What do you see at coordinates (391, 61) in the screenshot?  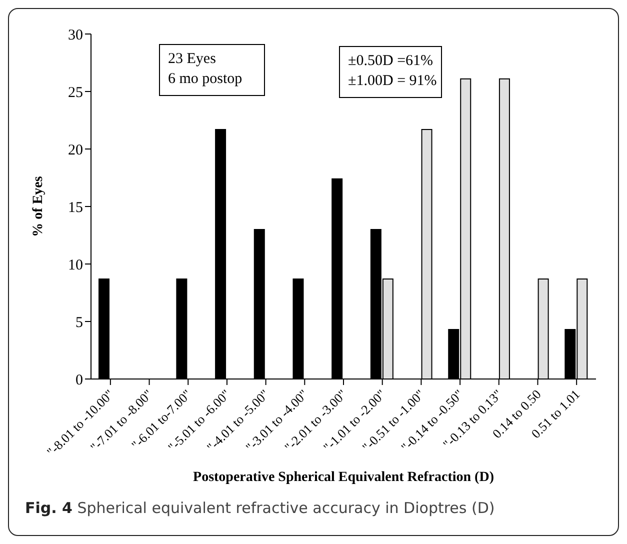 I see `annotation: ±0.50D =61%` at bounding box center [391, 61].